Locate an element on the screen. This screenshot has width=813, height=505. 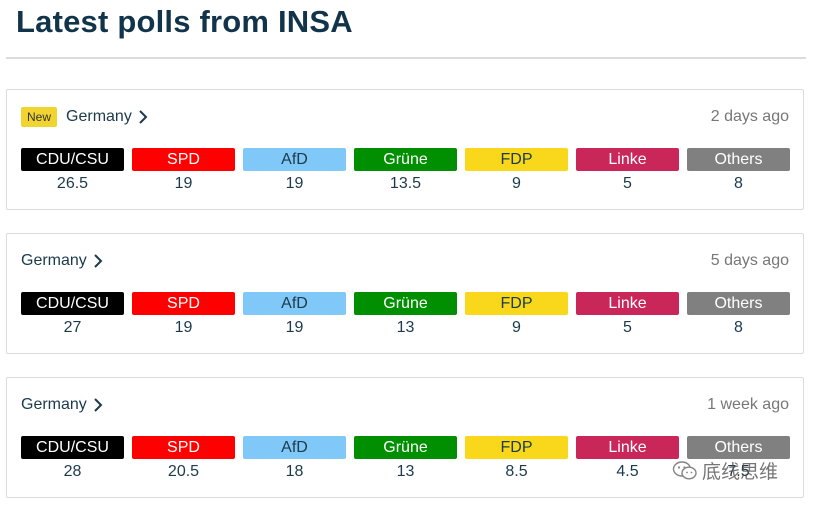
party-value: 26.5 is located at coordinates (72, 183).